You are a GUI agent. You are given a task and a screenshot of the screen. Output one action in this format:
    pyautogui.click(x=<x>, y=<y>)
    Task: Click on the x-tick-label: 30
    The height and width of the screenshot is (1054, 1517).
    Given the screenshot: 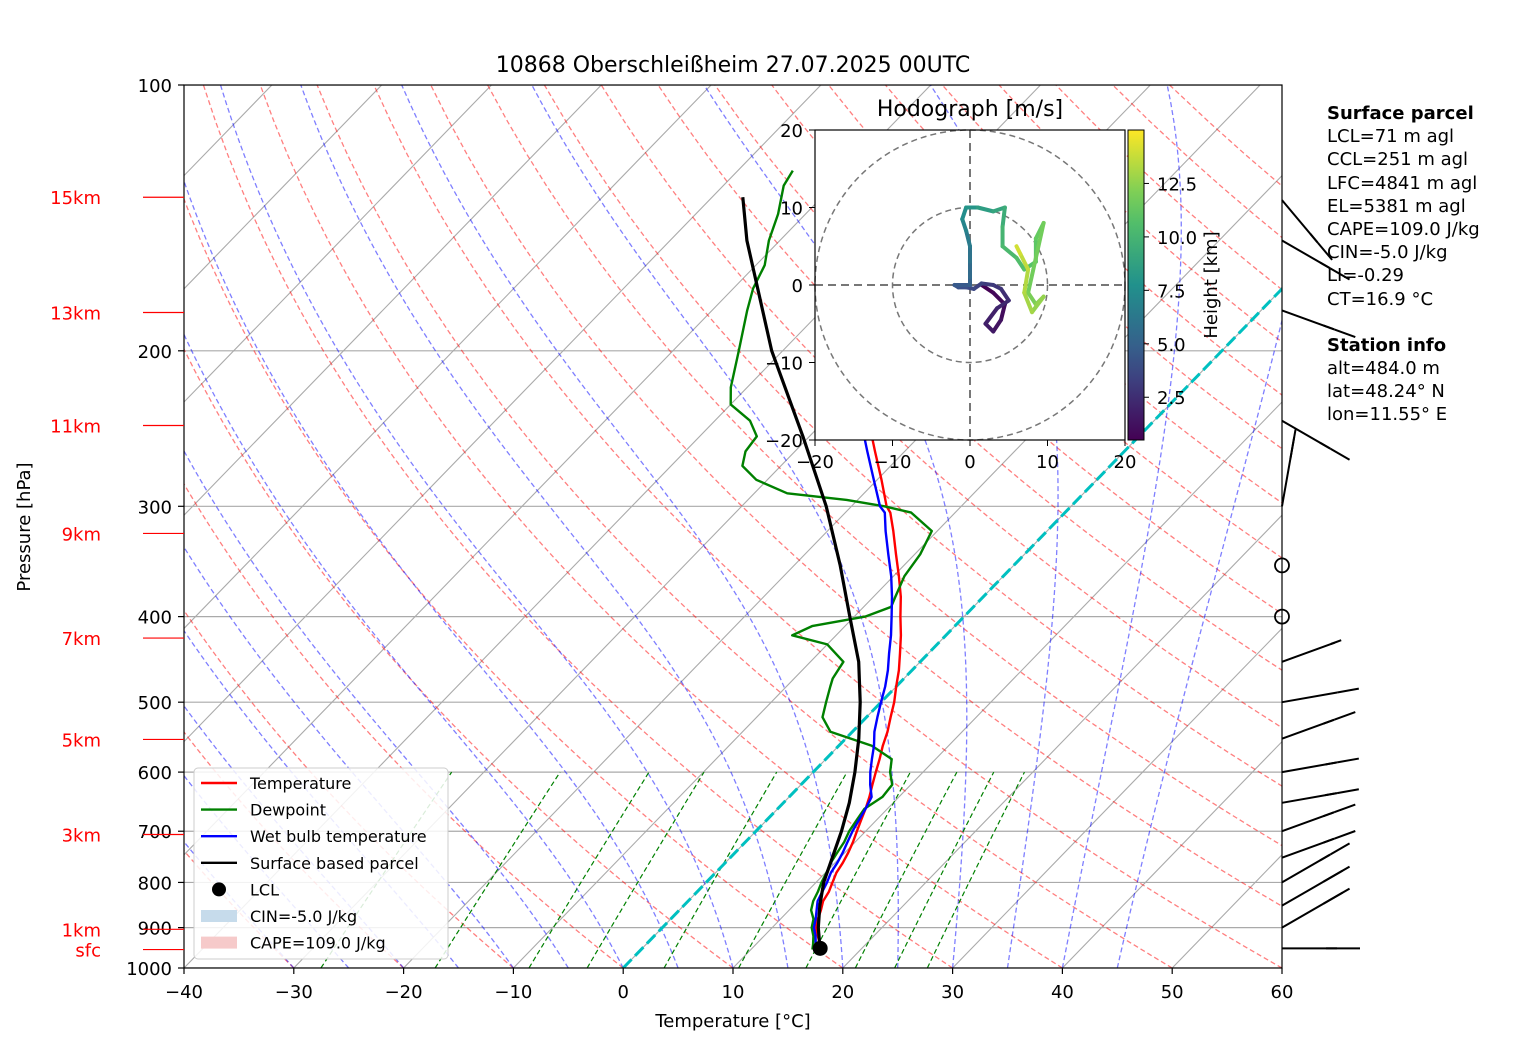 What is the action you would take?
    pyautogui.click(x=952, y=992)
    